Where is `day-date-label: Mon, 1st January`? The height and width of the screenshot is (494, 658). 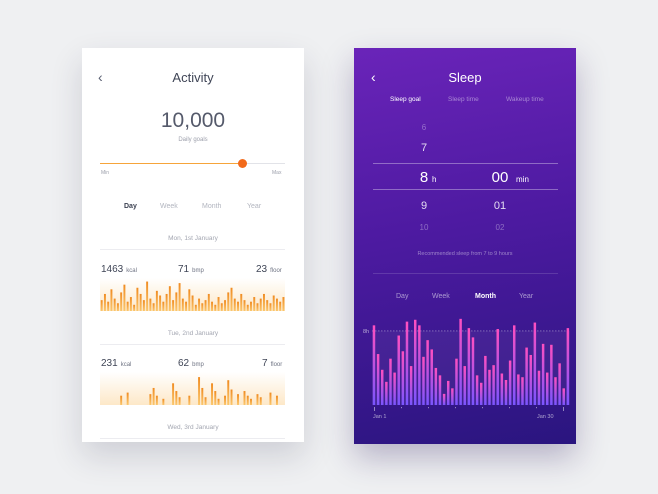
day-date-label: Mon, 1st January is located at coordinates (193, 238).